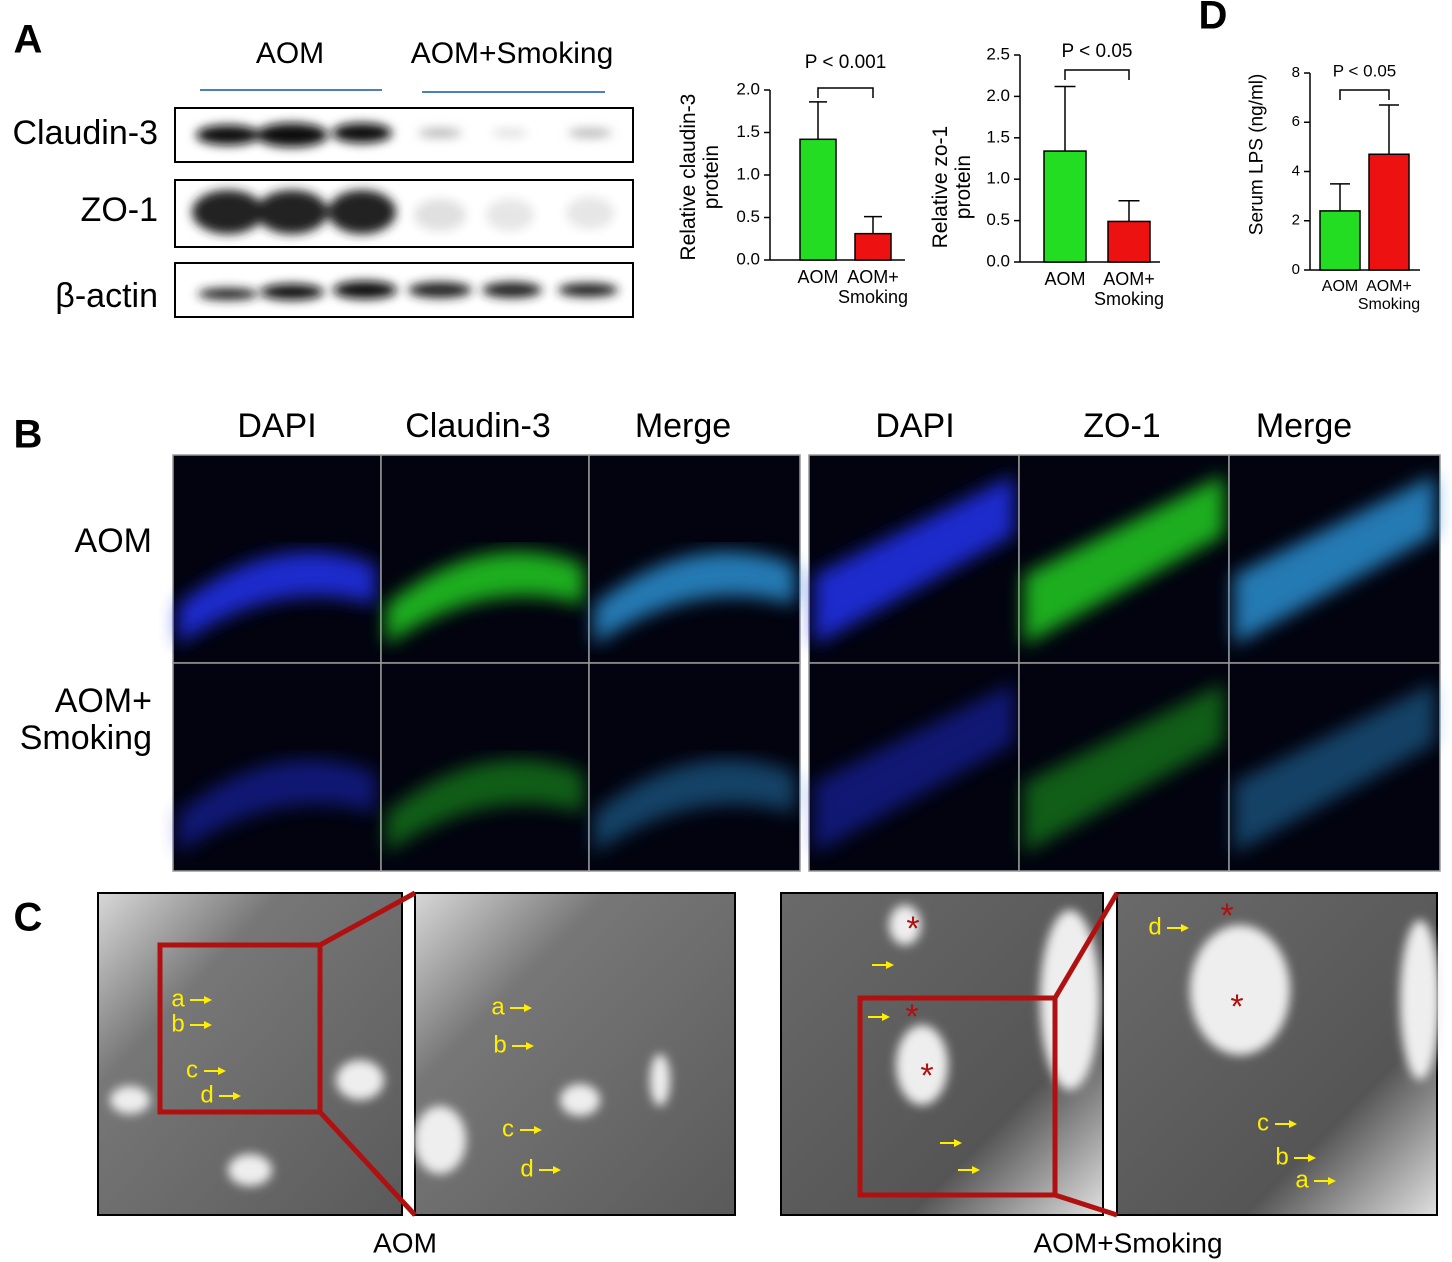  What do you see at coordinates (28, 918) in the screenshot?
I see `panel-label: C` at bounding box center [28, 918].